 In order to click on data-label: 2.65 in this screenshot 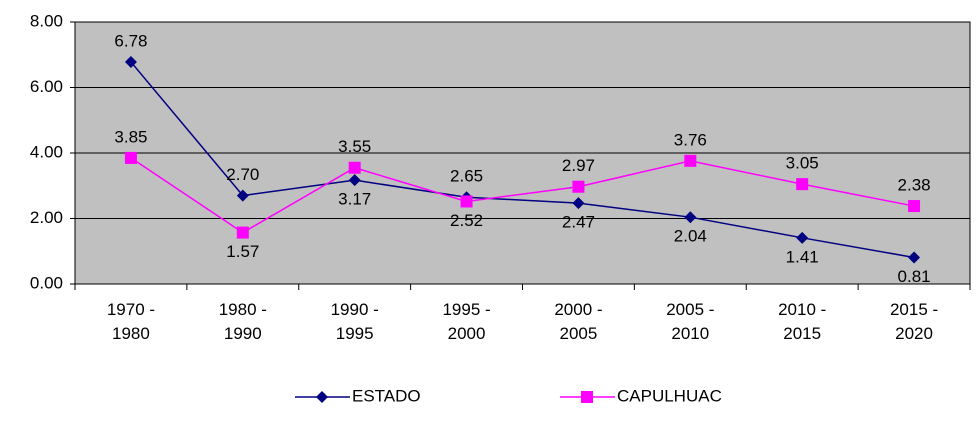, I will do `click(466, 176)`.